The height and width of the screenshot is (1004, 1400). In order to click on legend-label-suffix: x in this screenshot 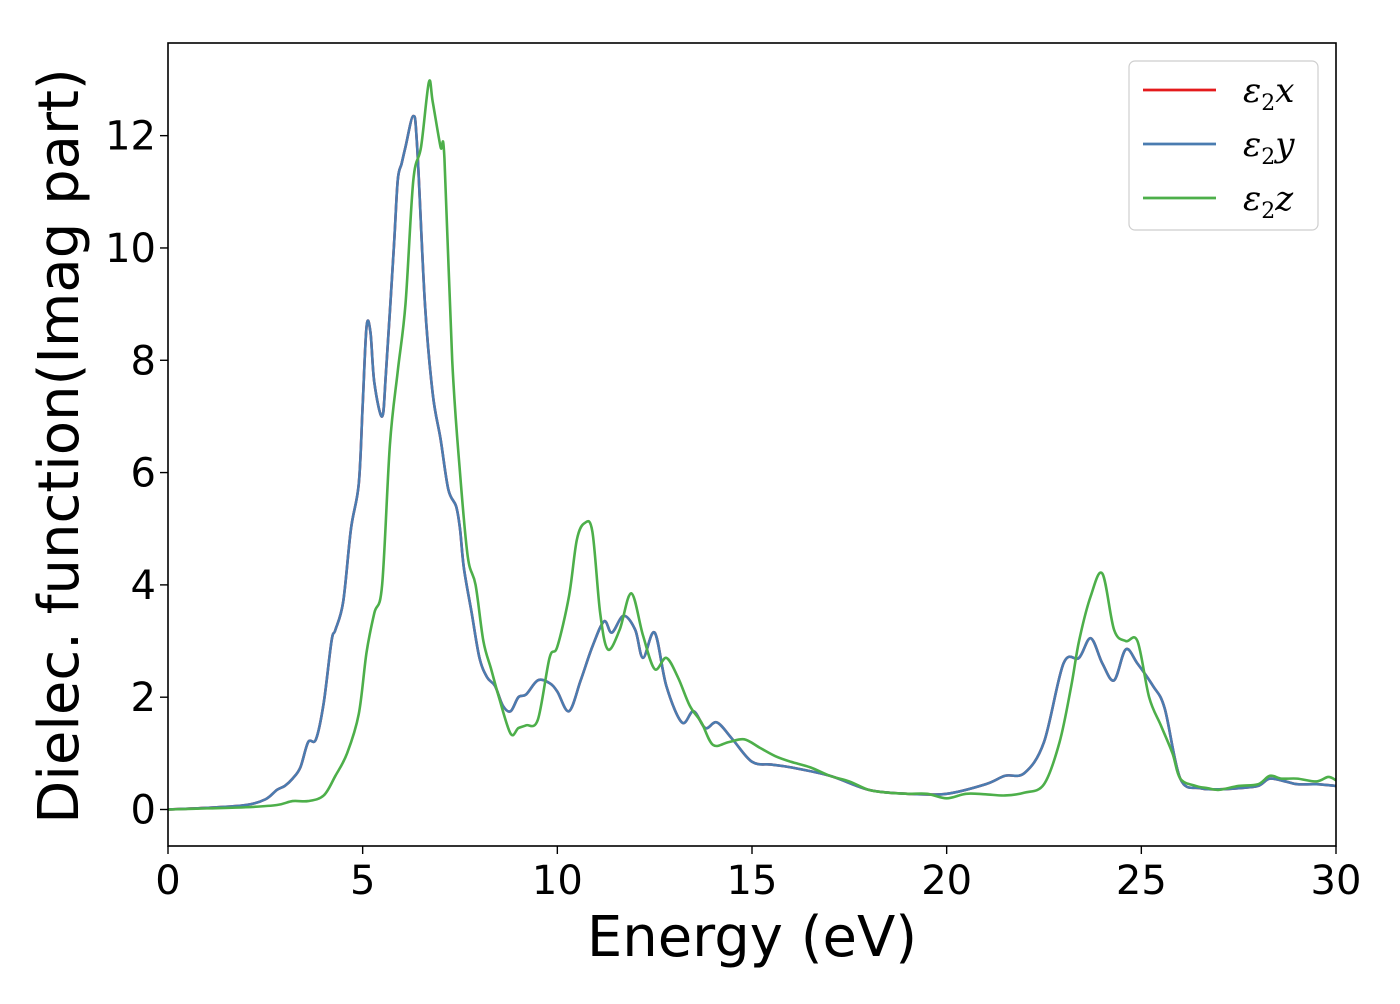, I will do `click(1284, 91)`.